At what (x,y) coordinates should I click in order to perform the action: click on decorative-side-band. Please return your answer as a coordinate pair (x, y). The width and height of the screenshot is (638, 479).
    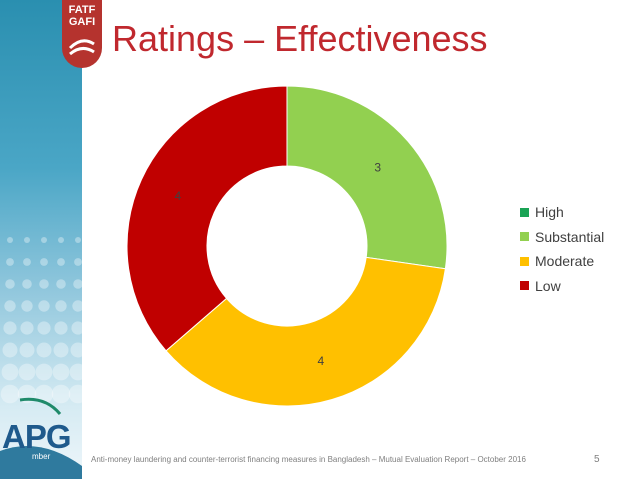
    Looking at the image, I should click on (41, 239).